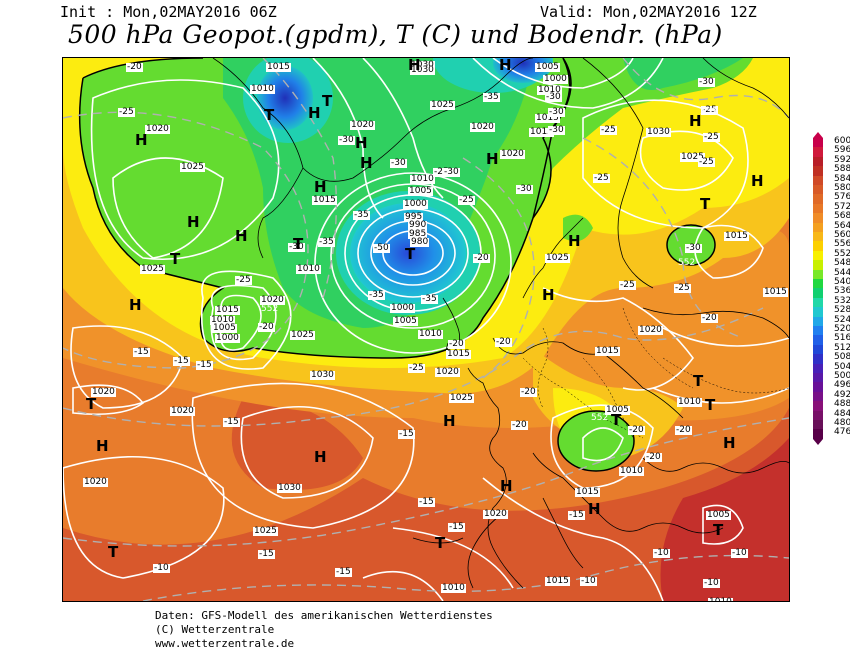 The image size is (850, 657). I want to click on geopotential-label: 552, so click(687, 263).